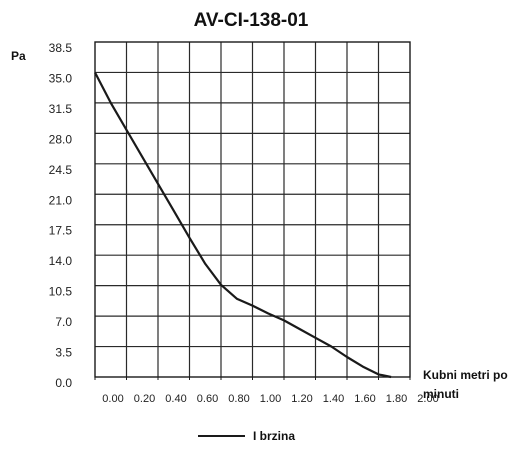 Image resolution: width=530 pixels, height=450 pixels. Describe the element at coordinates (144, 399) in the screenshot. I see `x-tick-label: 0.20` at that location.